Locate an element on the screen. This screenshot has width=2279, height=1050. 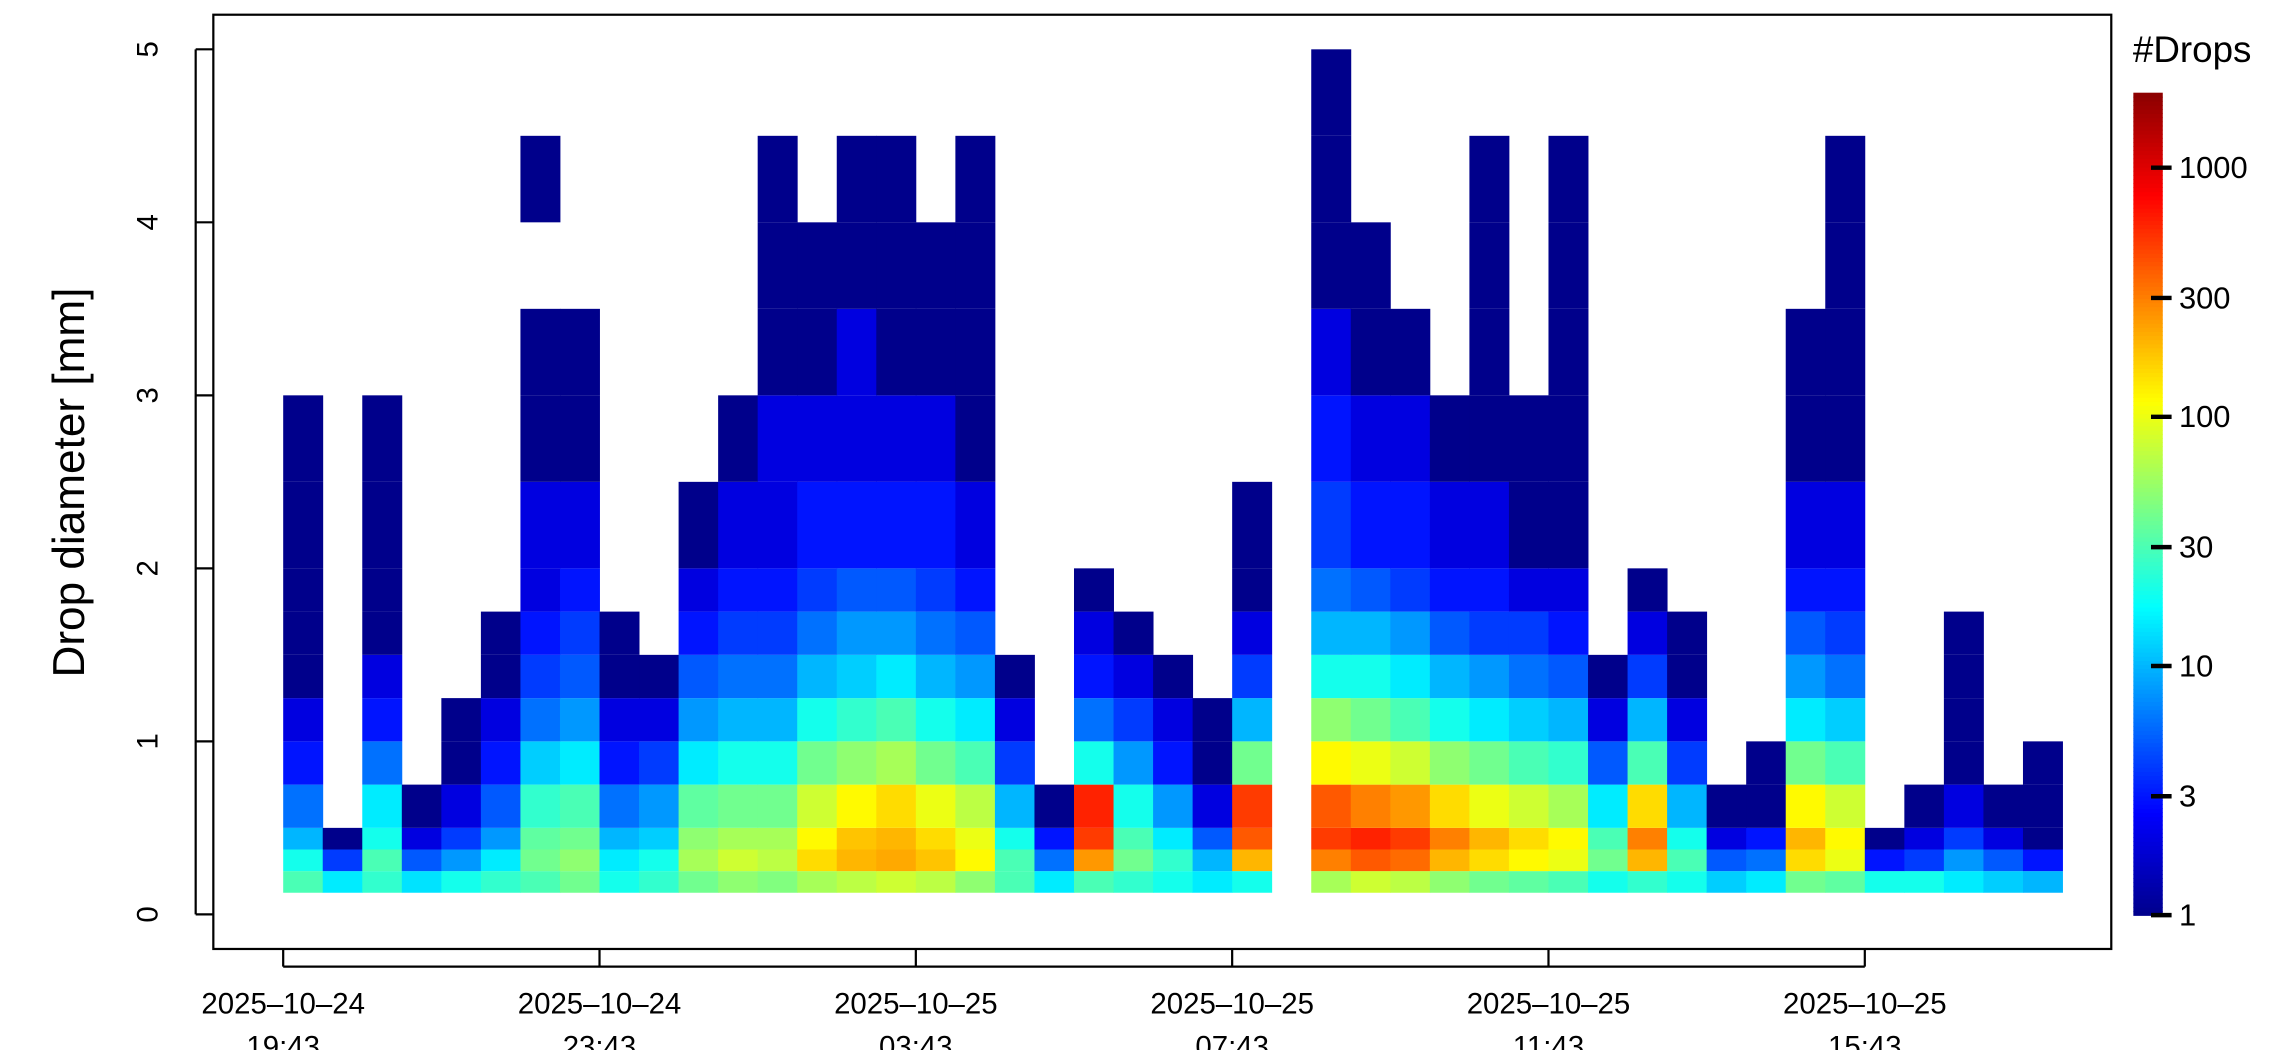
y-tick-label: 1 is located at coordinates (147, 741).